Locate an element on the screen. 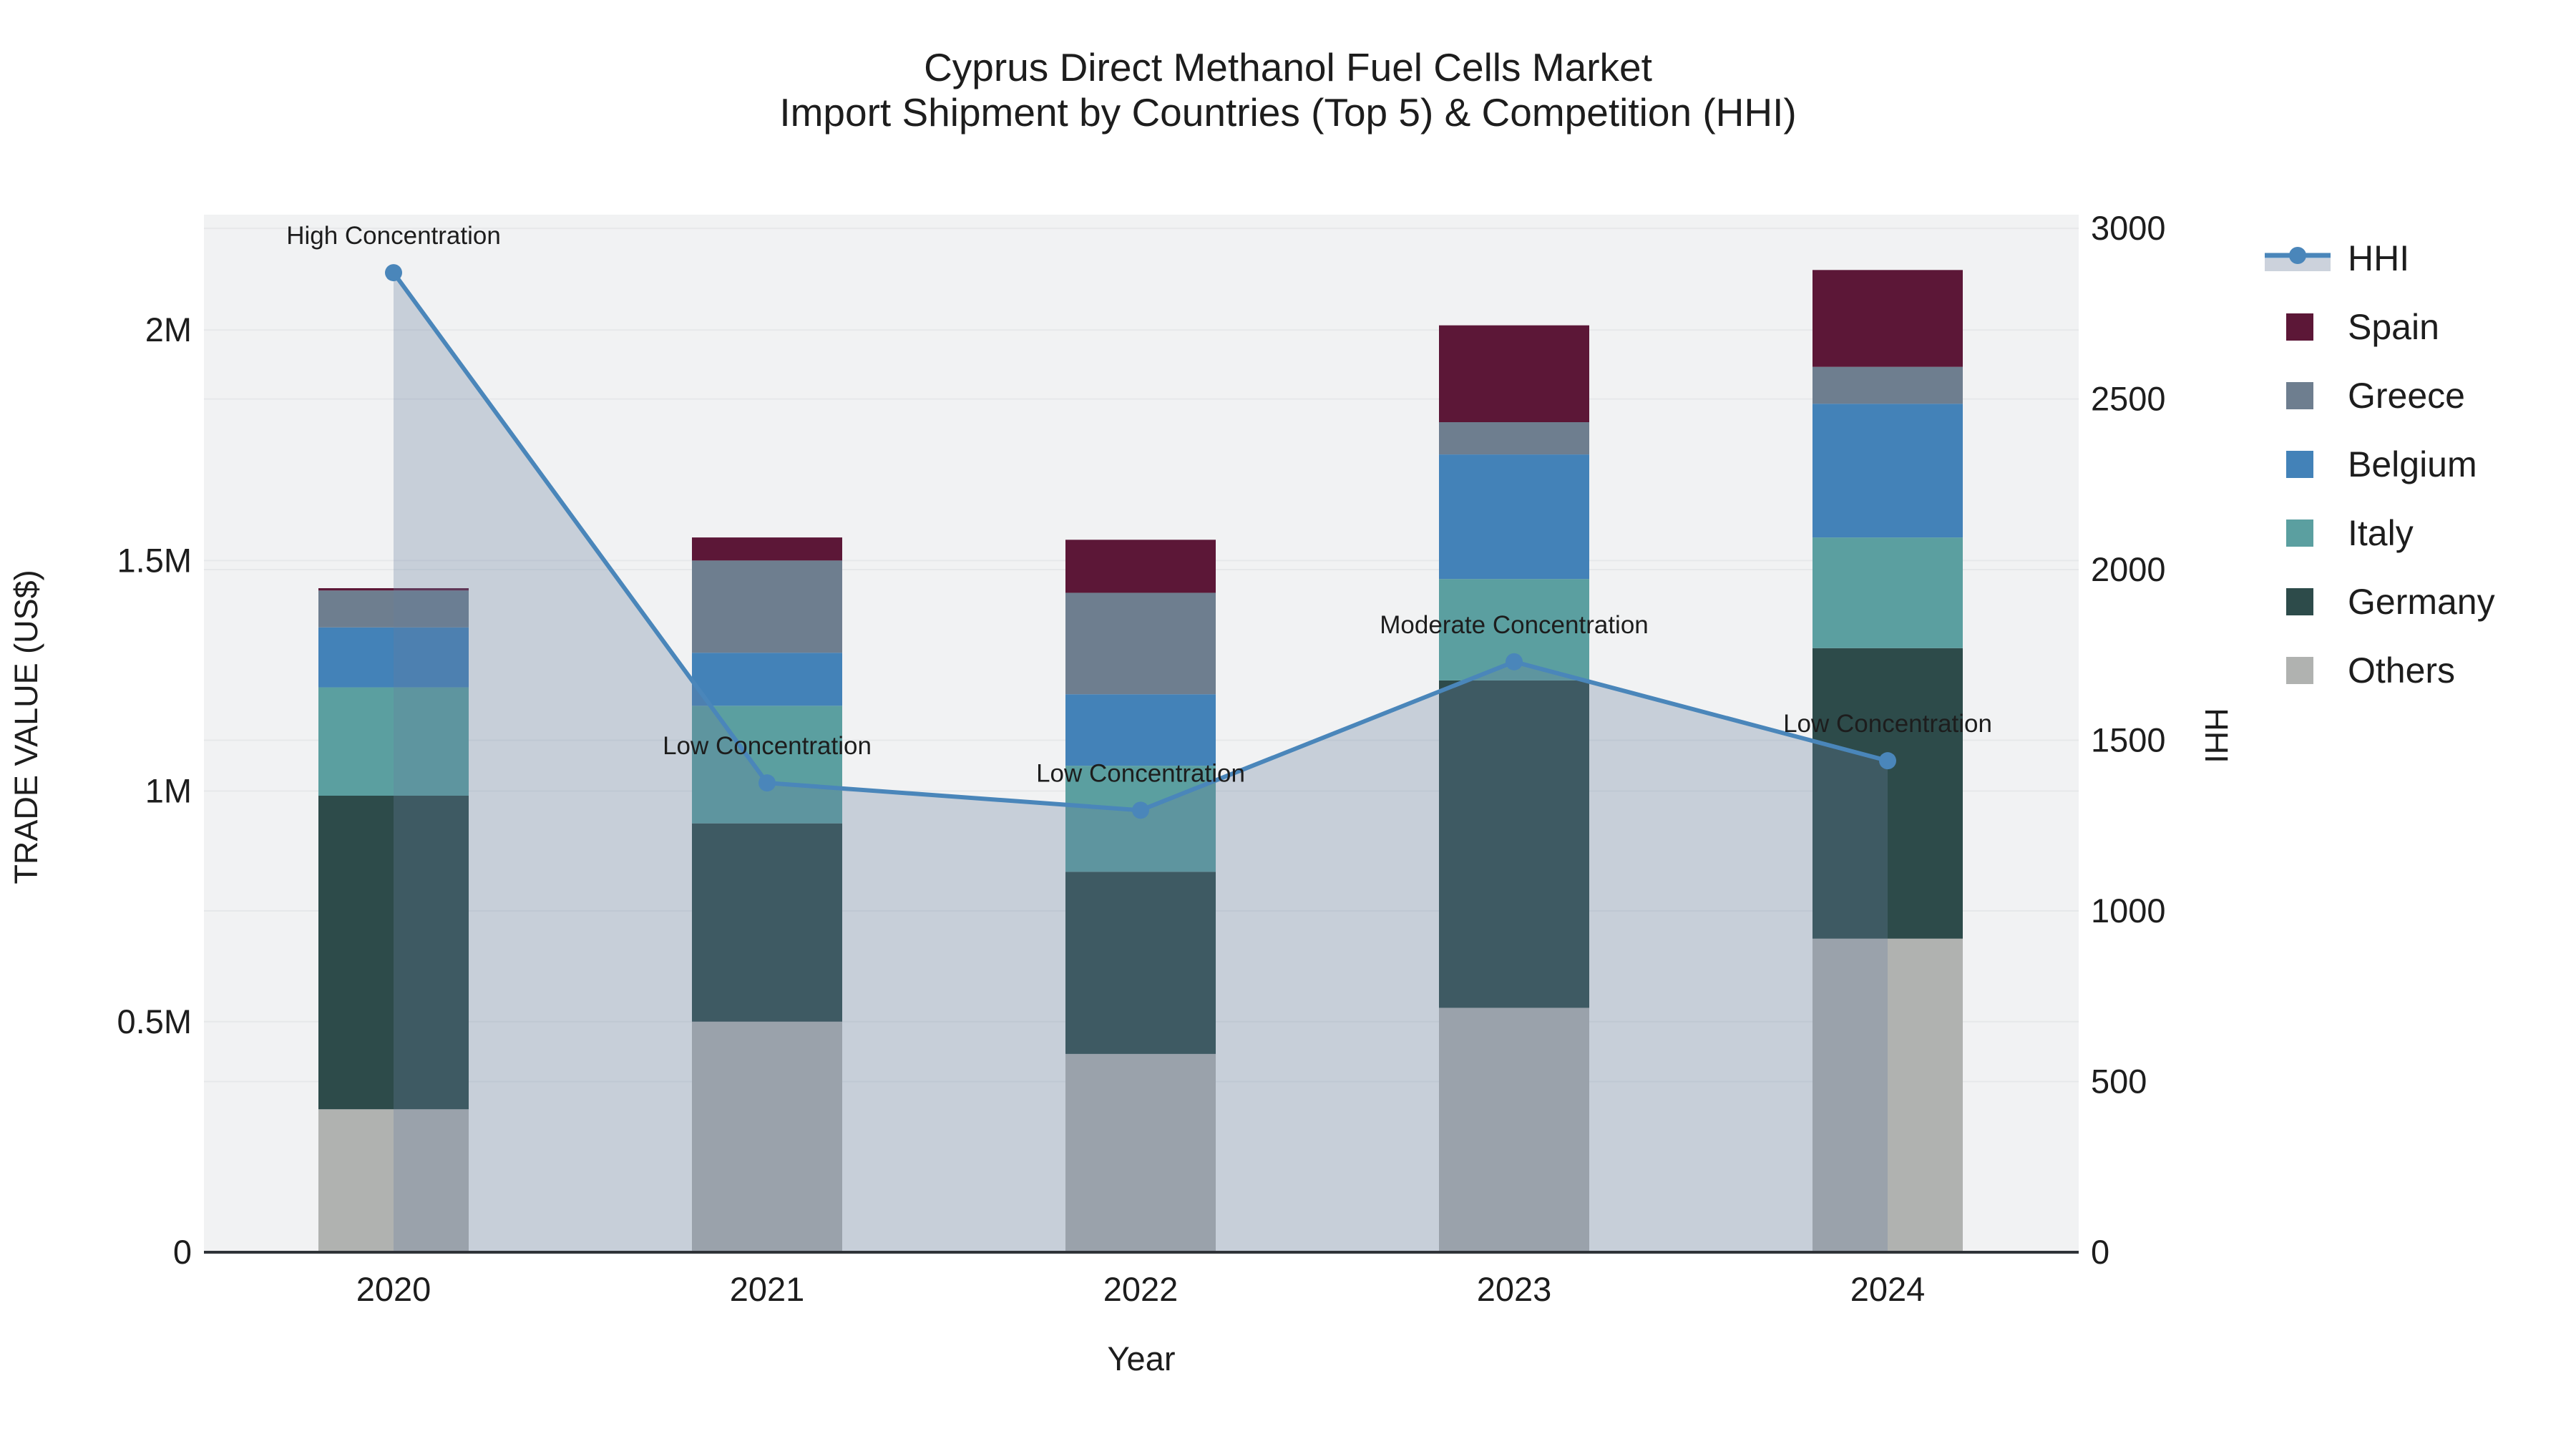 The width and height of the screenshot is (2576, 1449). bar-2023-greece is located at coordinates (1514, 438).